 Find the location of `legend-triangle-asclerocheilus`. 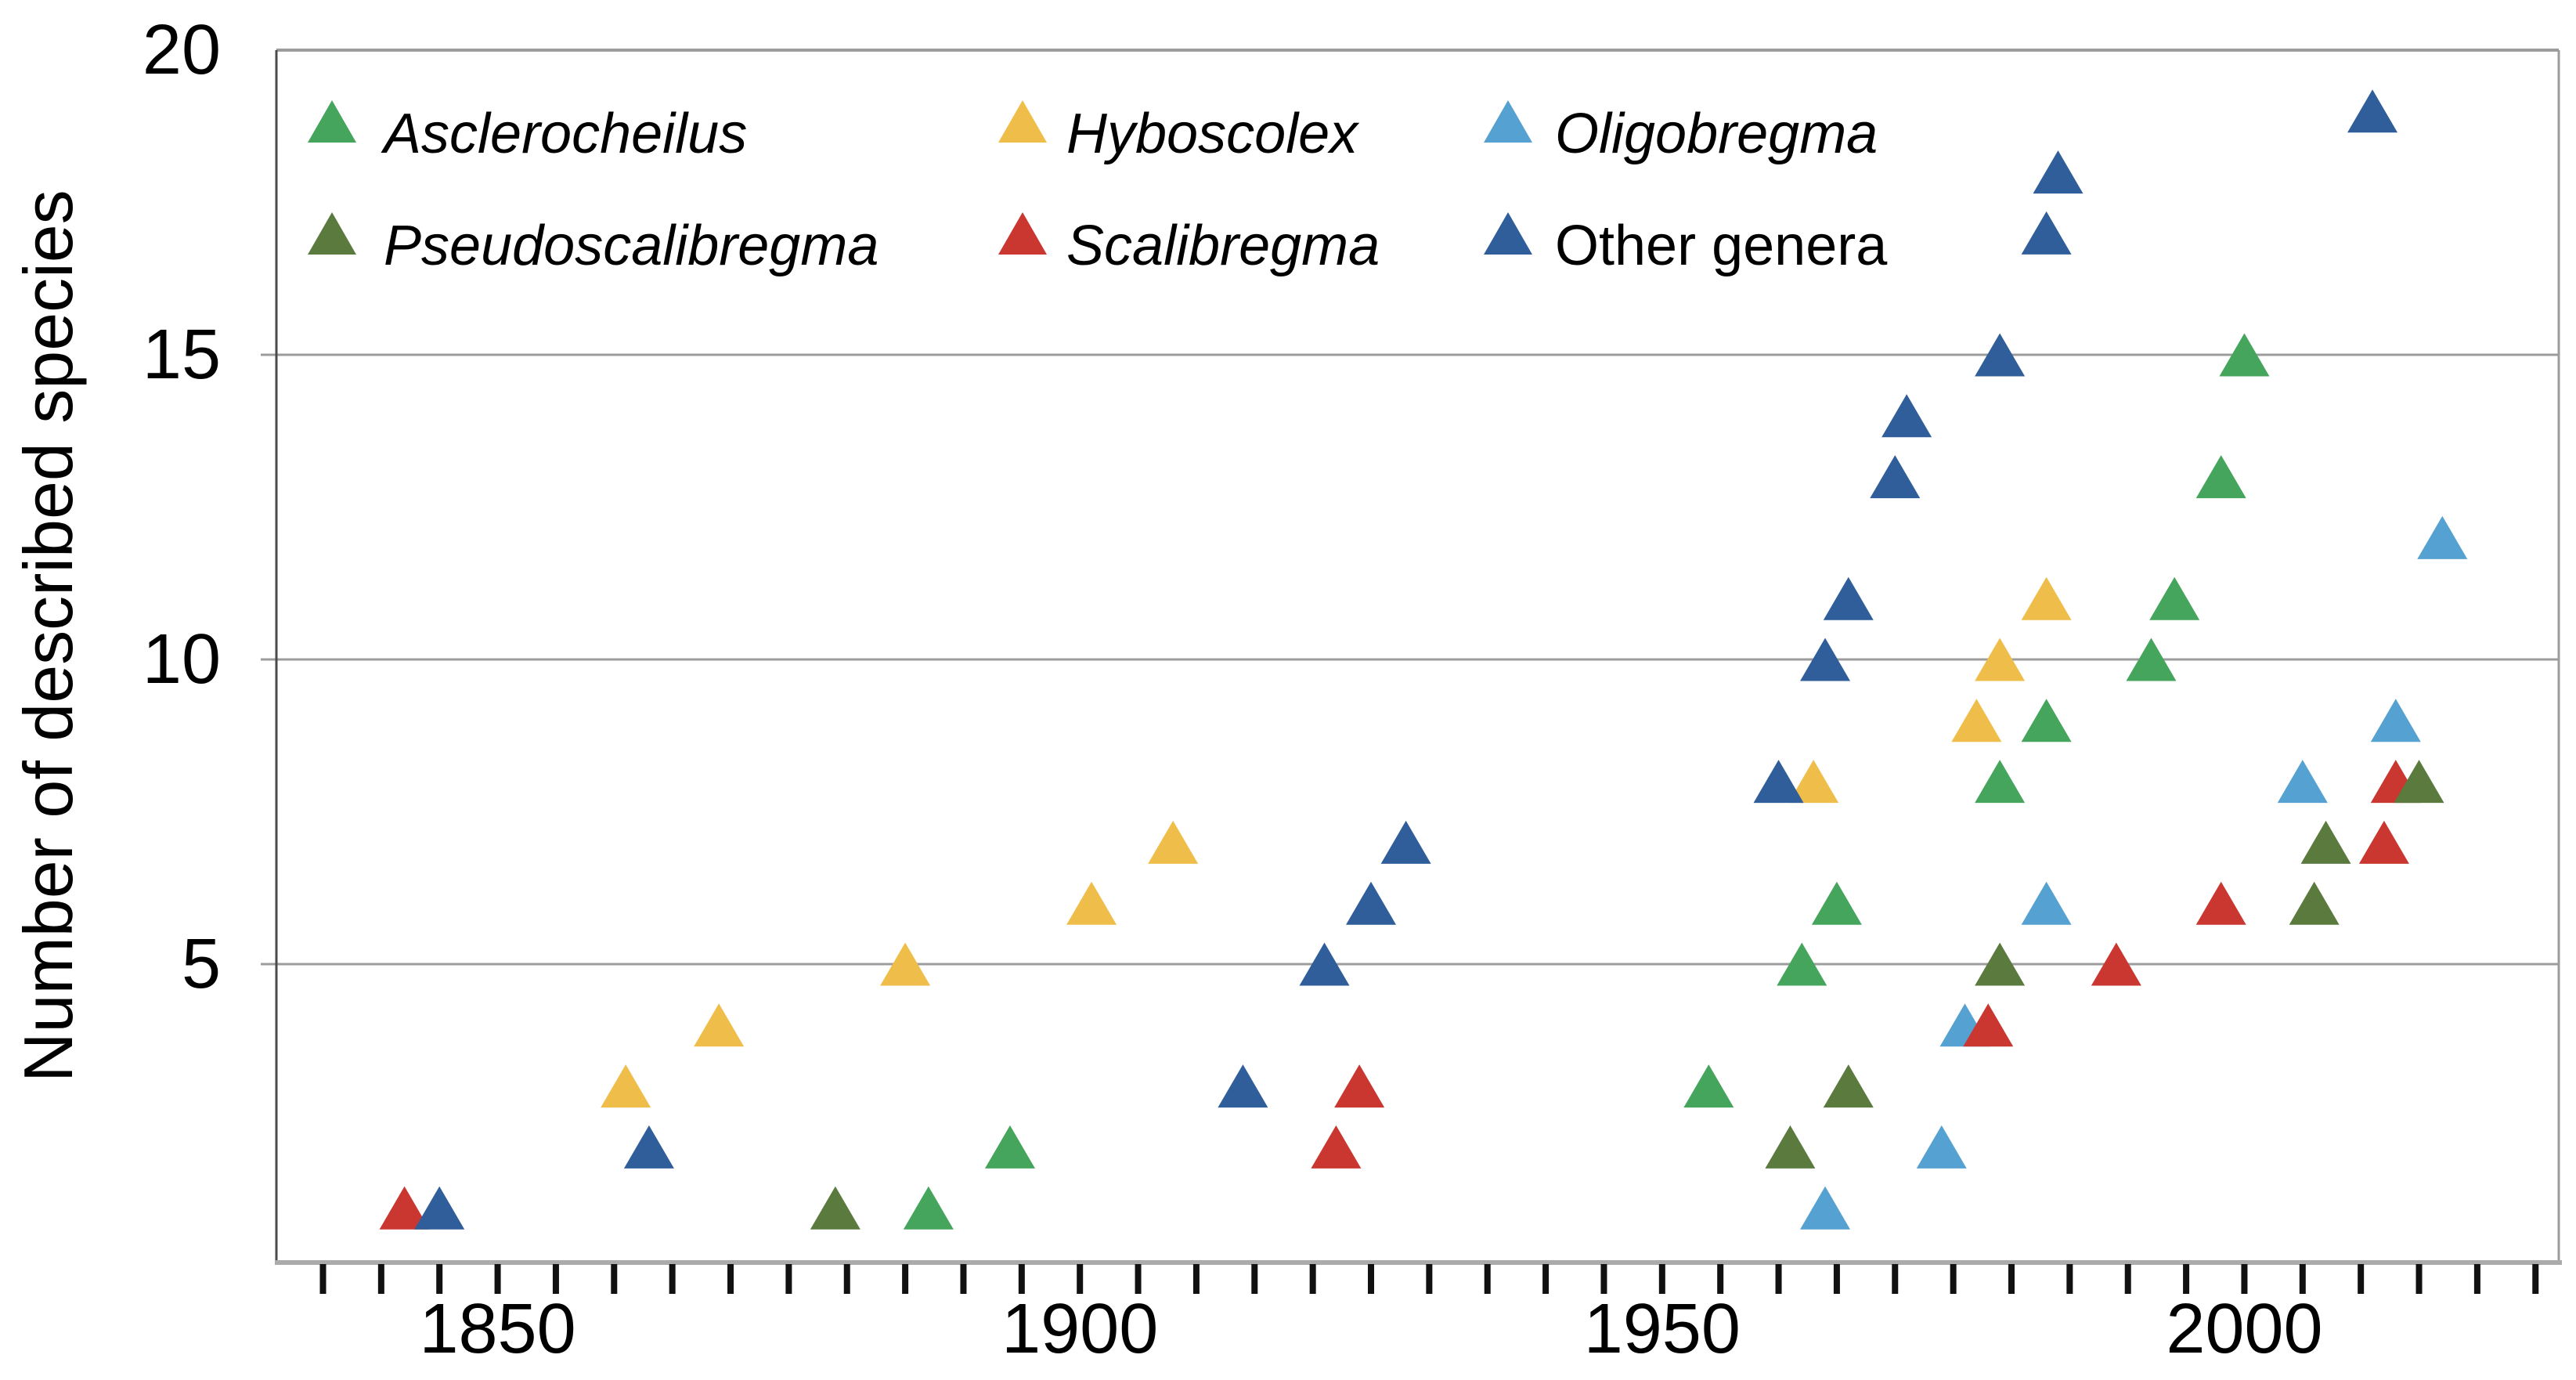

legend-triangle-asclerocheilus is located at coordinates (332, 122).